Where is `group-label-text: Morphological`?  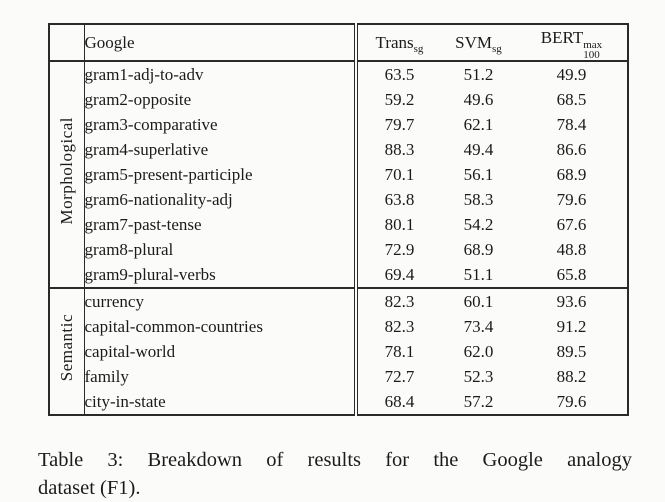 group-label-text: Morphological is located at coordinates (67, 171).